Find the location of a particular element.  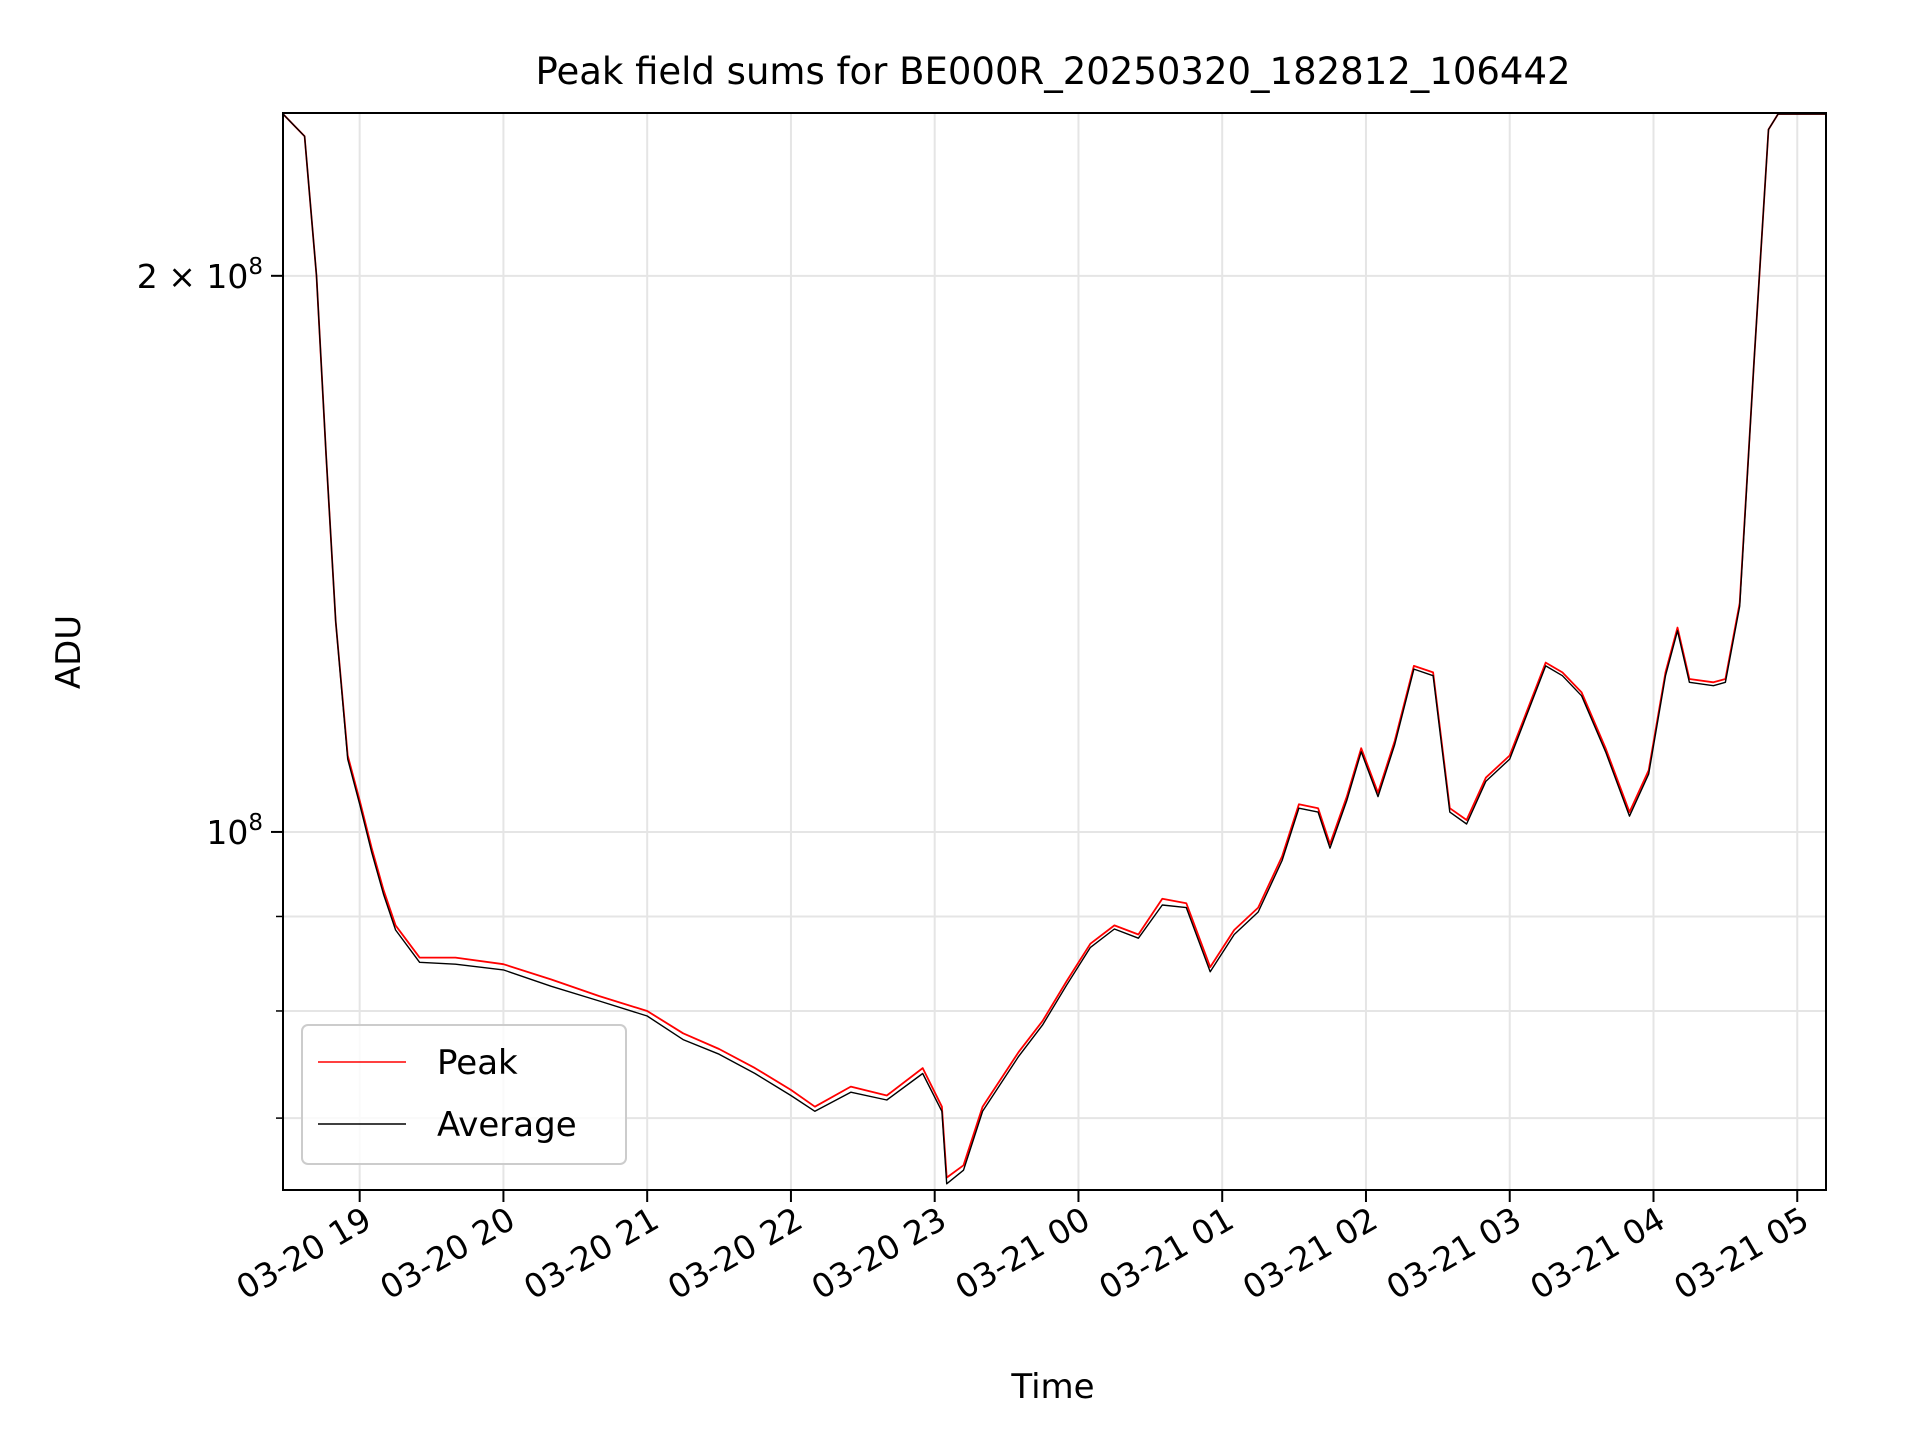

y-axis-label: ADU is located at coordinates (69, 652).